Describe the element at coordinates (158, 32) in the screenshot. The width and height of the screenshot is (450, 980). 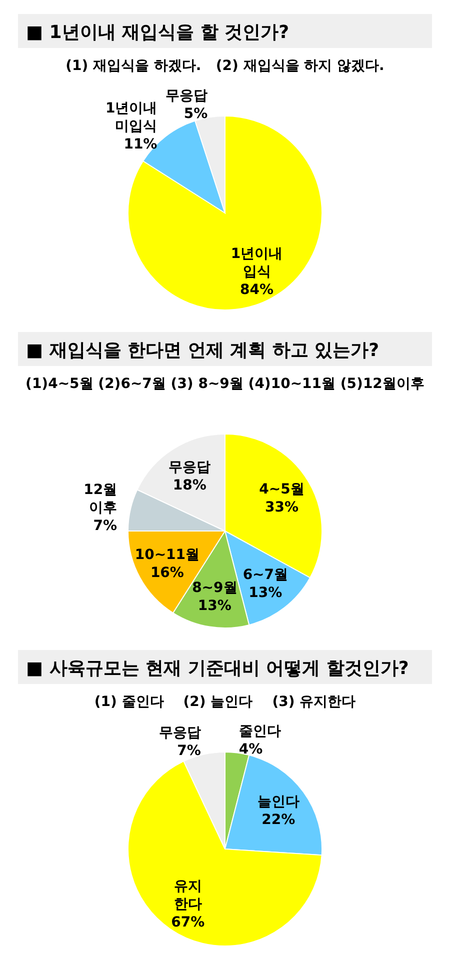
I see `chart-title: ■ 1년이내 재입식을 할 것인가?` at that location.